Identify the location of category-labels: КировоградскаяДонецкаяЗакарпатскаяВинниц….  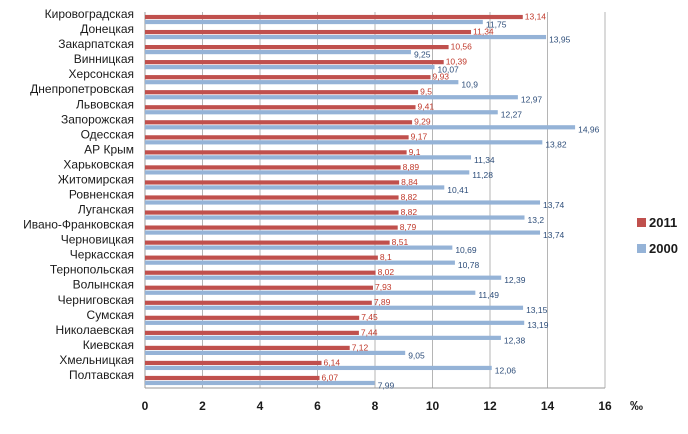
(78, 194).